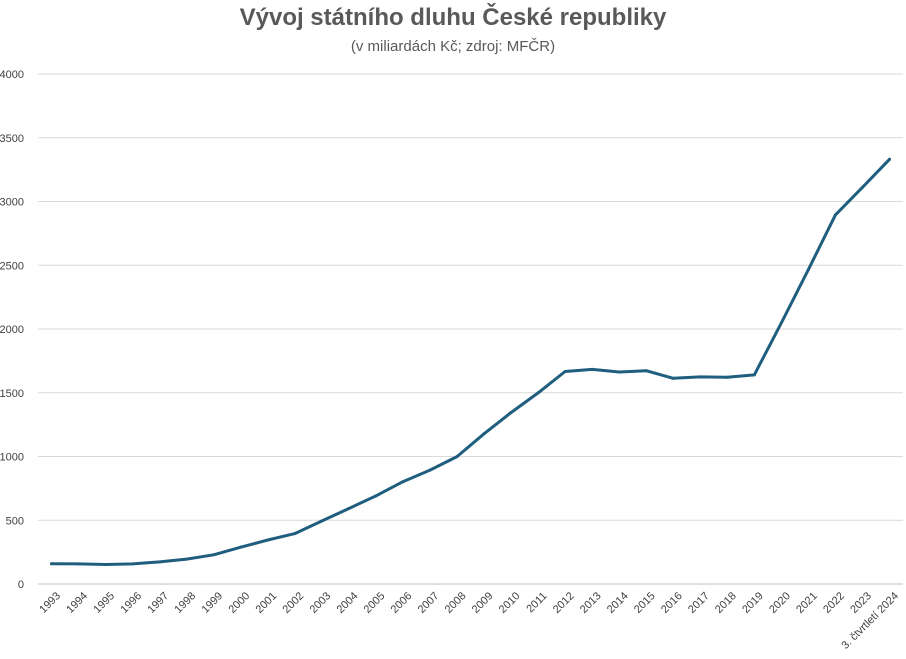  I want to click on x-tick-label: 2007, so click(429, 603).